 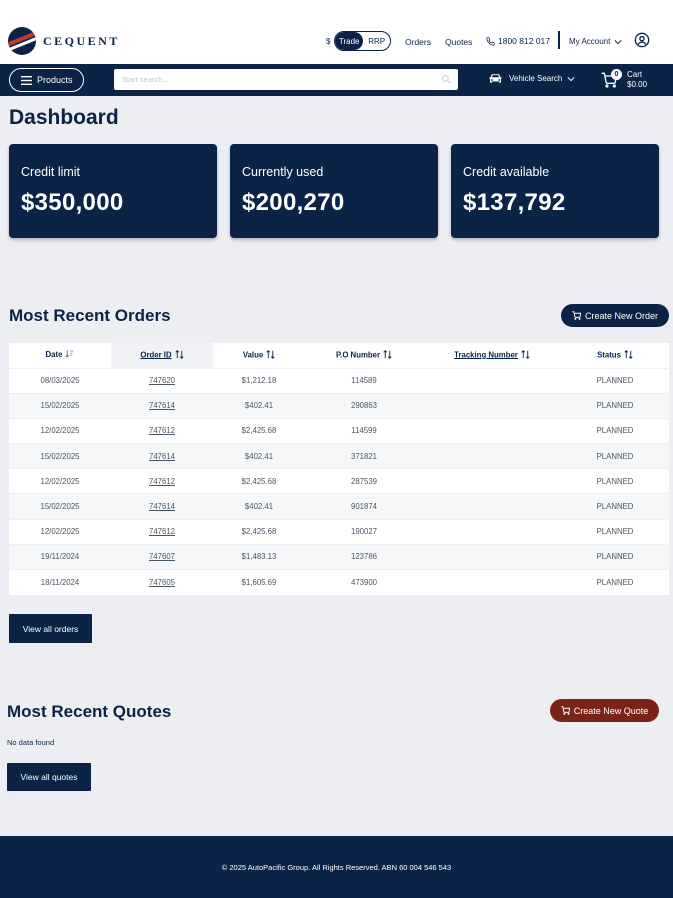 I want to click on order-id-link: 747605, so click(x=162, y=582).